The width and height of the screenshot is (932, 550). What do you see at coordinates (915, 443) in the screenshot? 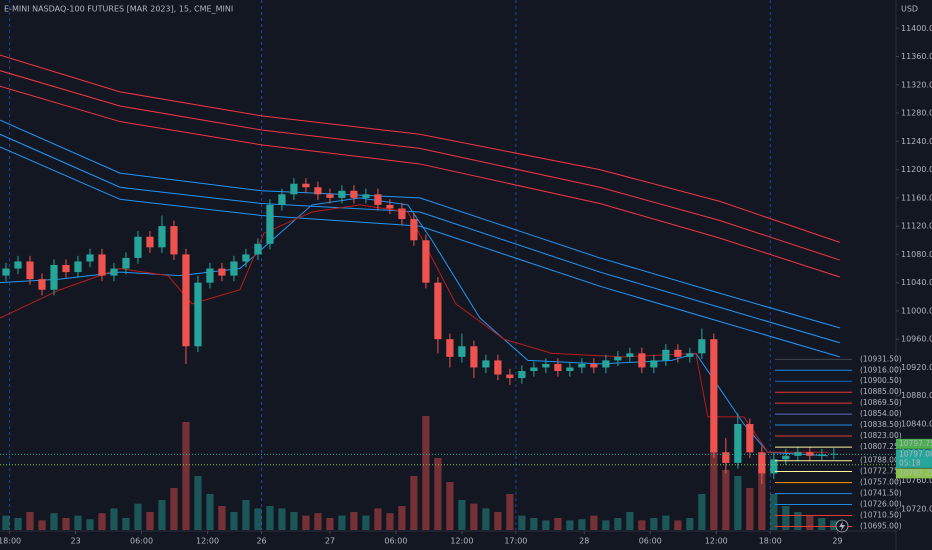
I see `price-badge-label: 10797.75` at bounding box center [915, 443].